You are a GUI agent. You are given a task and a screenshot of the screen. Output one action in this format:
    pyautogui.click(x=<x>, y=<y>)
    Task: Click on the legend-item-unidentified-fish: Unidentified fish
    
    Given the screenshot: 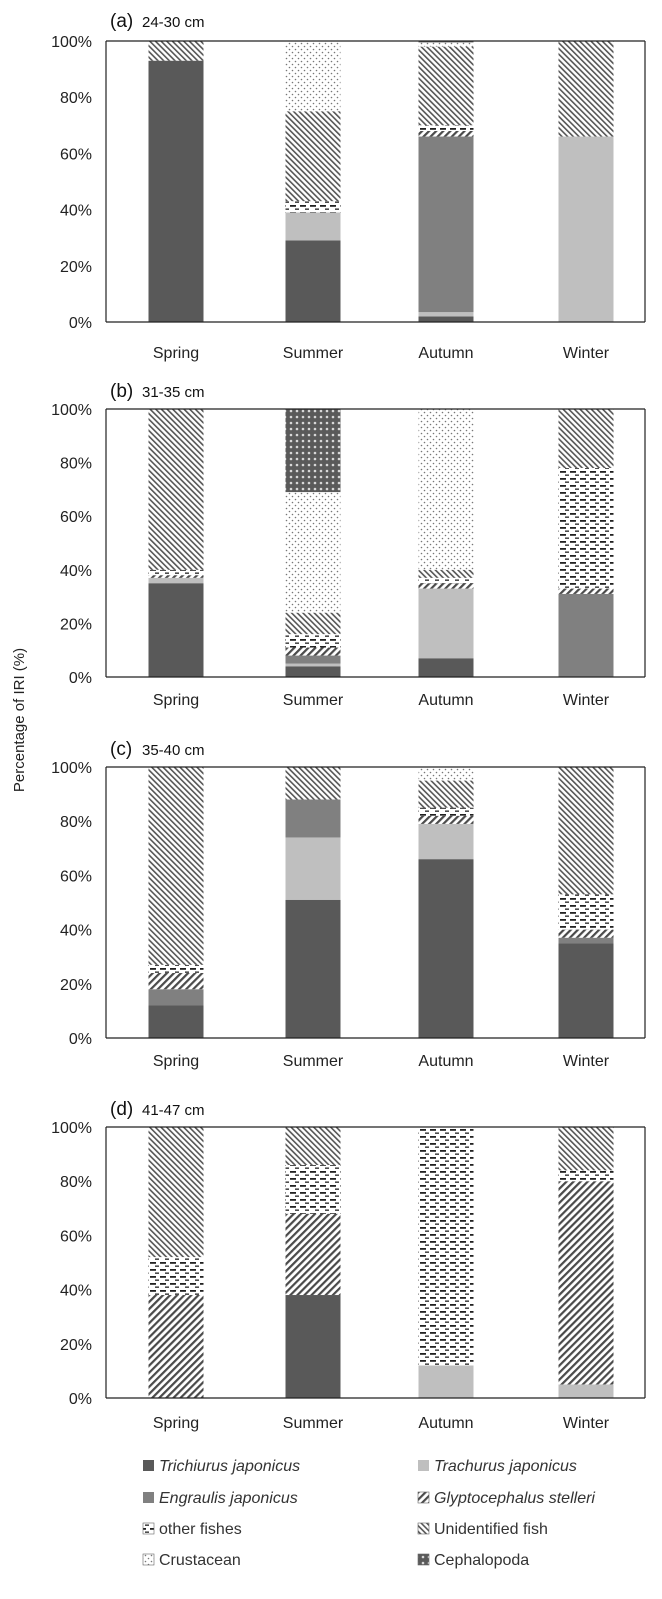 What is the action you would take?
    pyautogui.click(x=483, y=1529)
    